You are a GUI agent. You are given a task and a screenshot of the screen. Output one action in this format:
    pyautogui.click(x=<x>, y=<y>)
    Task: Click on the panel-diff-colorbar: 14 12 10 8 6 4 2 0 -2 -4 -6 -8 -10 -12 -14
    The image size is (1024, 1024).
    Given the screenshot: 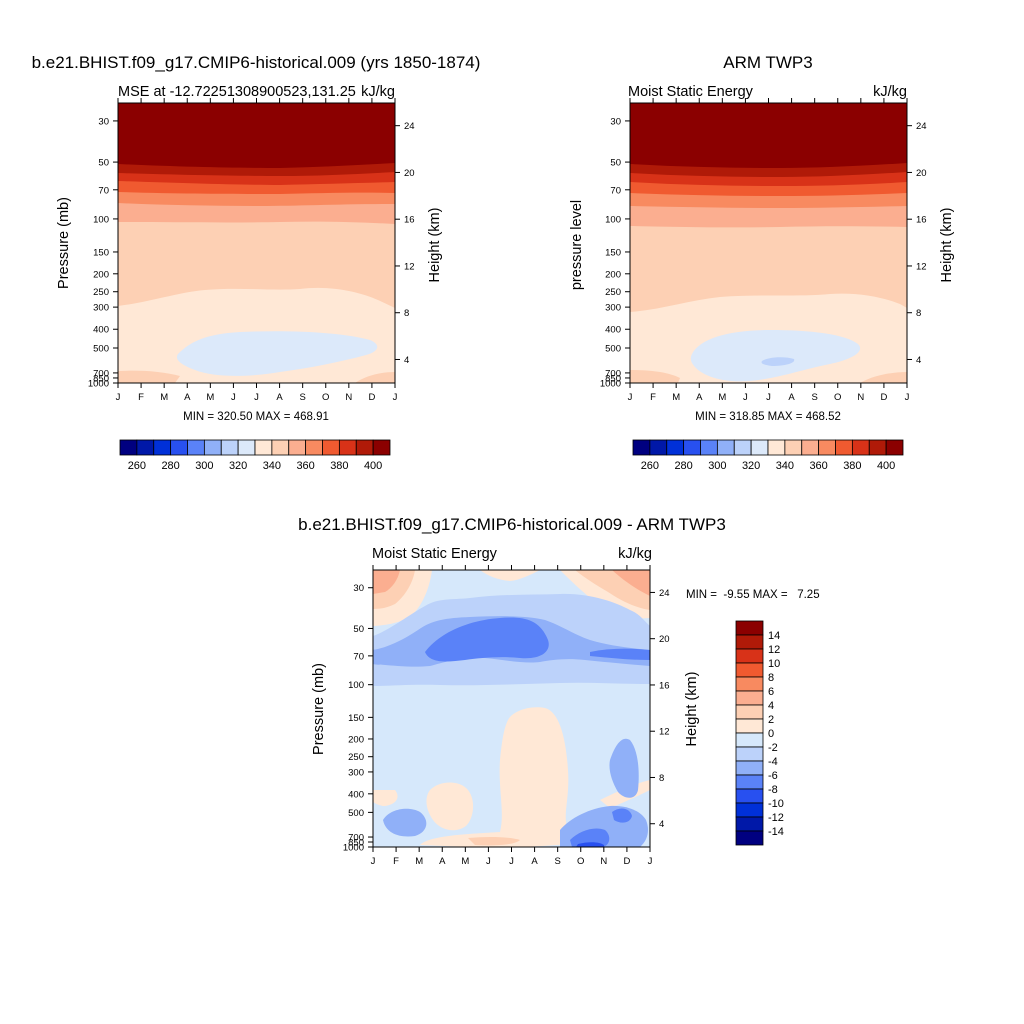 What is the action you would take?
    pyautogui.click(x=759, y=733)
    